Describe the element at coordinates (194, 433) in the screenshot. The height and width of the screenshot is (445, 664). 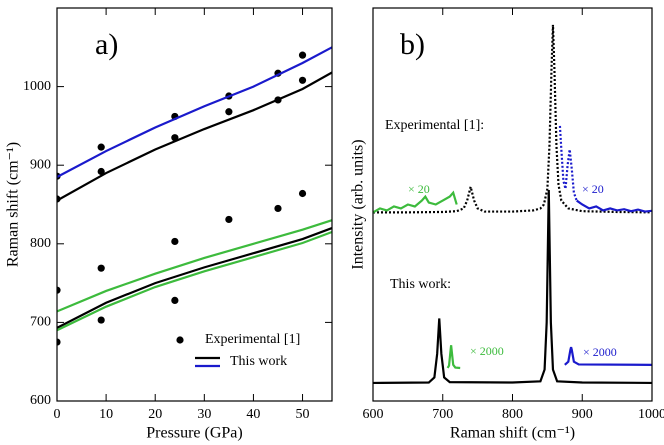
I see `x-axis-title: Pressure (GPa)` at that location.